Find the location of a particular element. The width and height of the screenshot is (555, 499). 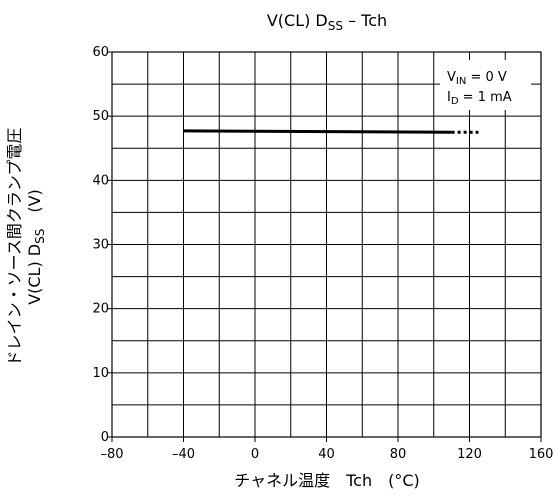

x-tick-label: –40 is located at coordinates (183, 454).